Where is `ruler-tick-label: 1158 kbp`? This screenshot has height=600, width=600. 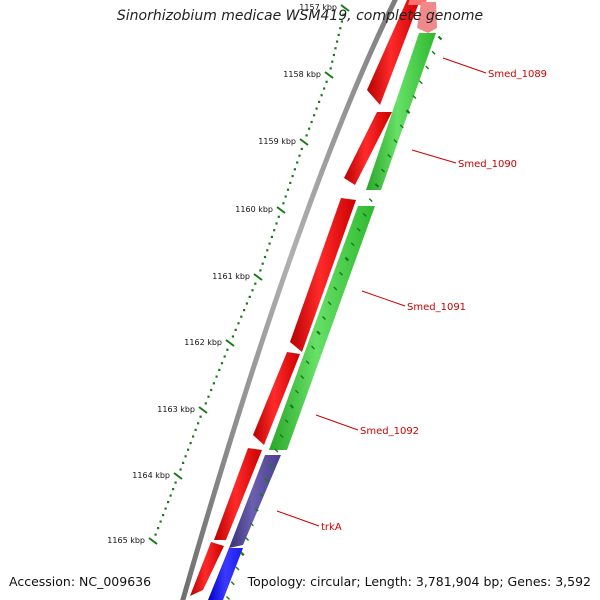
ruler-tick-label: 1158 kbp is located at coordinates (302, 74).